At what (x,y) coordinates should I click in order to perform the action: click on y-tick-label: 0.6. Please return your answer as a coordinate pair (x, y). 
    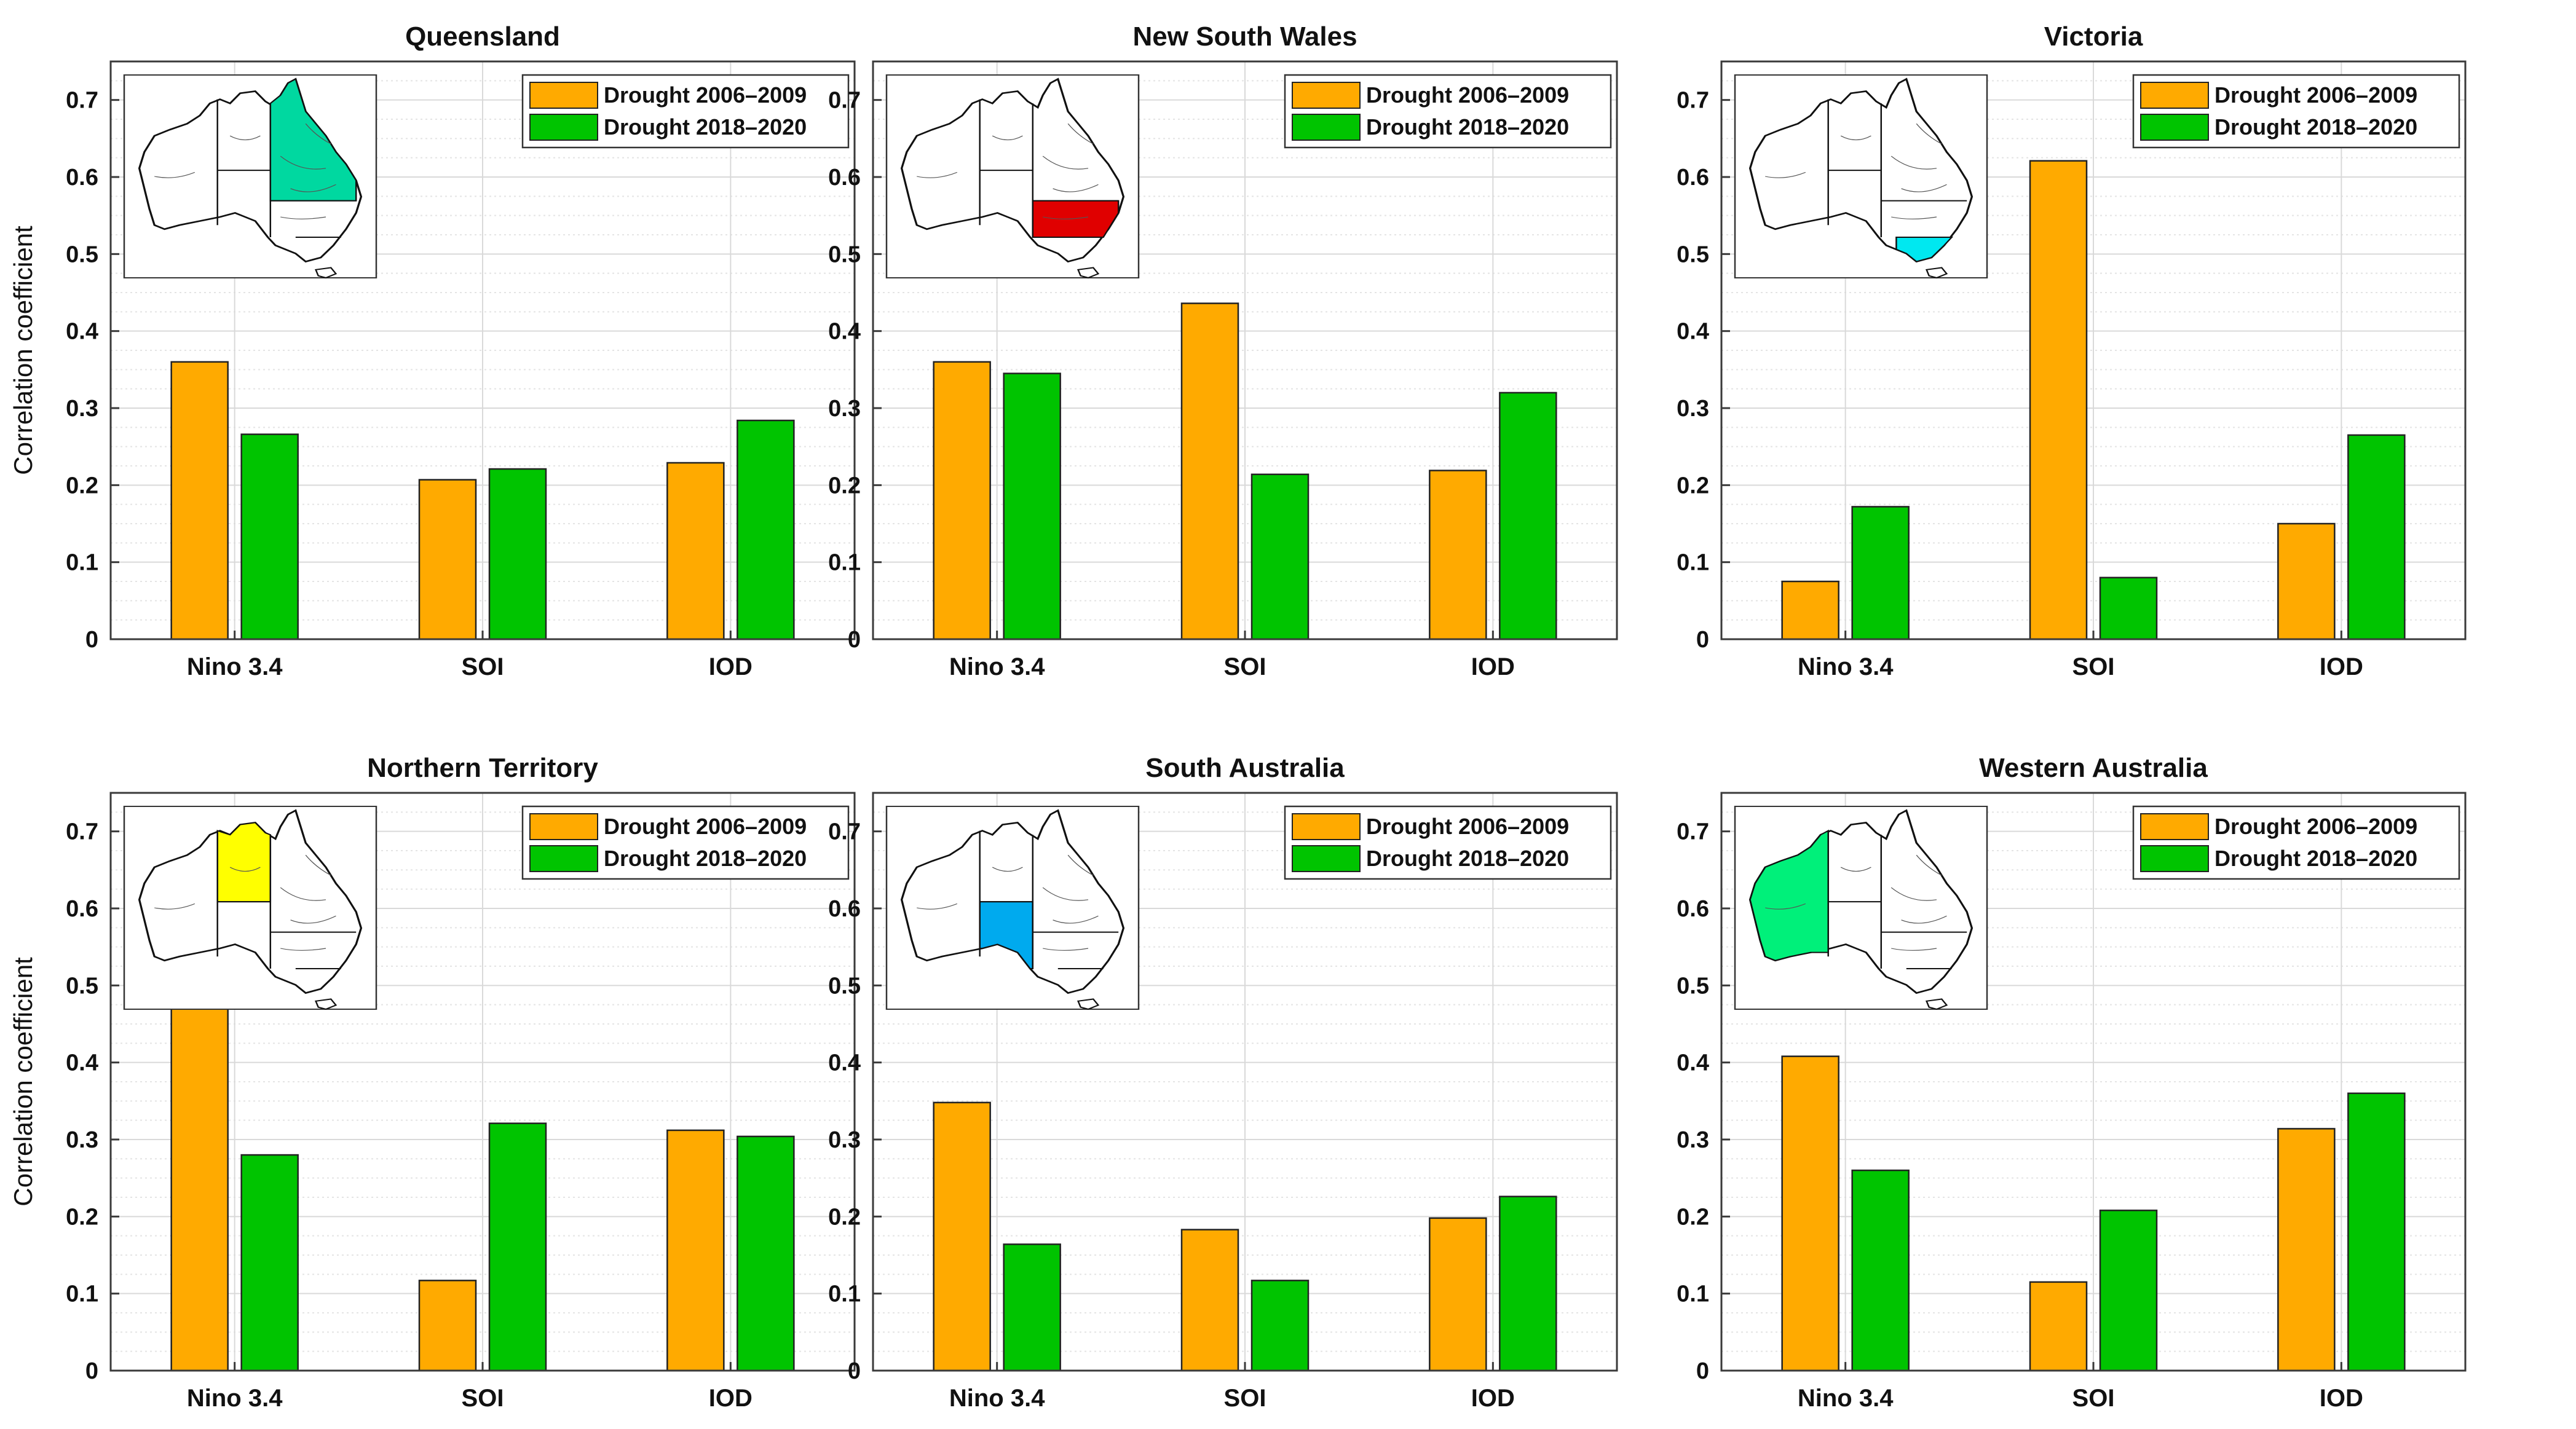
    Looking at the image, I should click on (844, 178).